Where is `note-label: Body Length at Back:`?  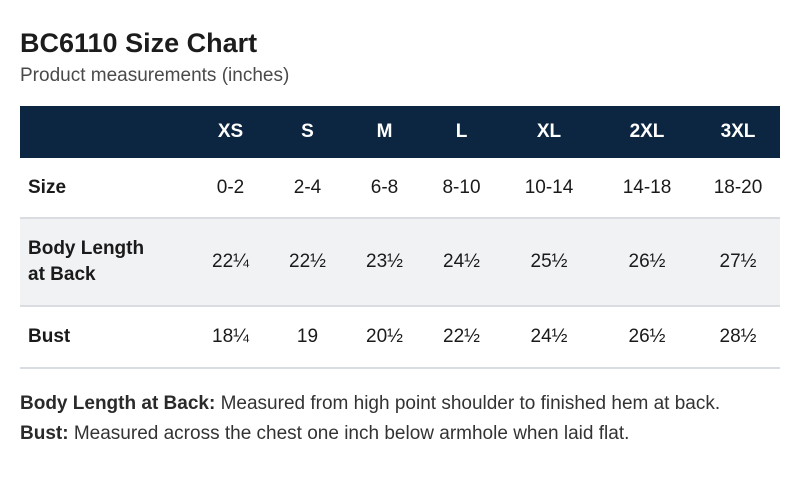
note-label: Body Length at Back: is located at coordinates (118, 403).